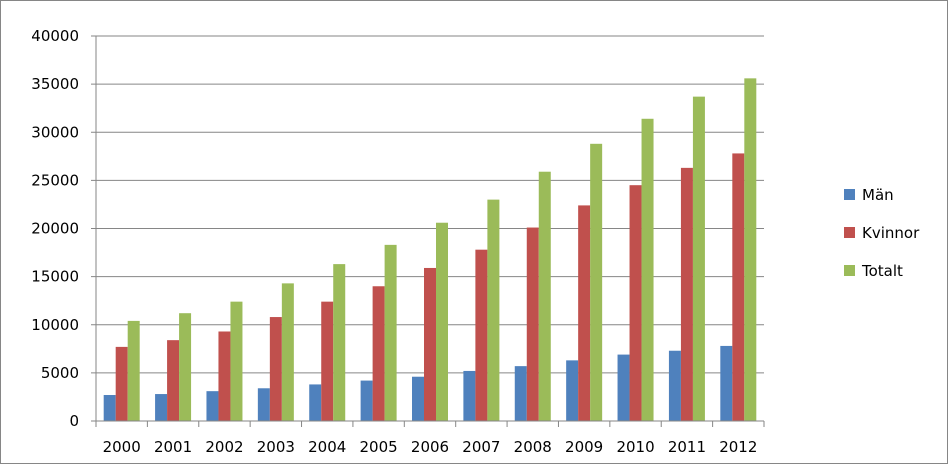  What do you see at coordinates (891, 233) in the screenshot?
I see `legend-label: Kvinnor` at bounding box center [891, 233].